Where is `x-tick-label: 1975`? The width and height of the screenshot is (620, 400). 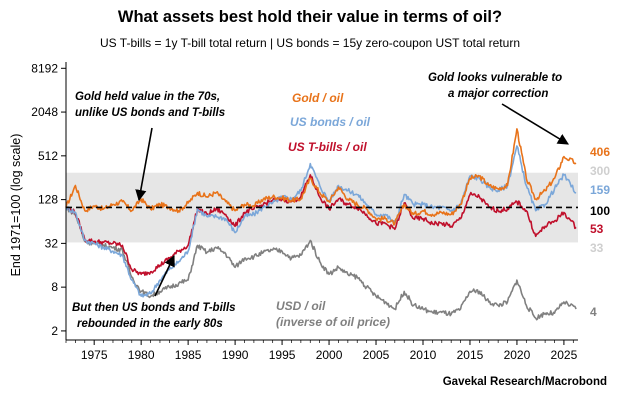 x-tick-label: 1975 is located at coordinates (94, 355).